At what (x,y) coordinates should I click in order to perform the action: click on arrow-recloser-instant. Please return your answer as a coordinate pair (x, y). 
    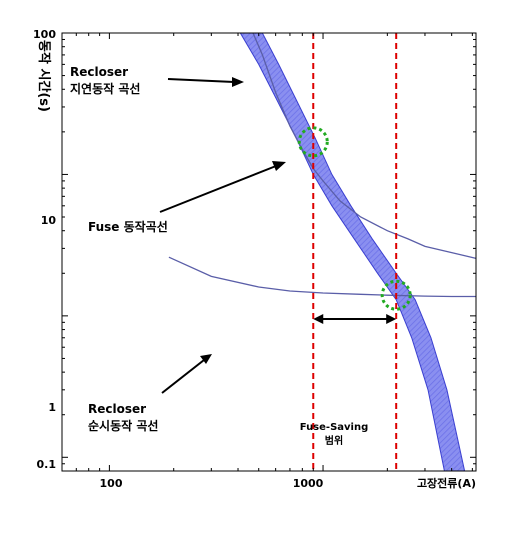
    Looking at the image, I should click on (183, 376).